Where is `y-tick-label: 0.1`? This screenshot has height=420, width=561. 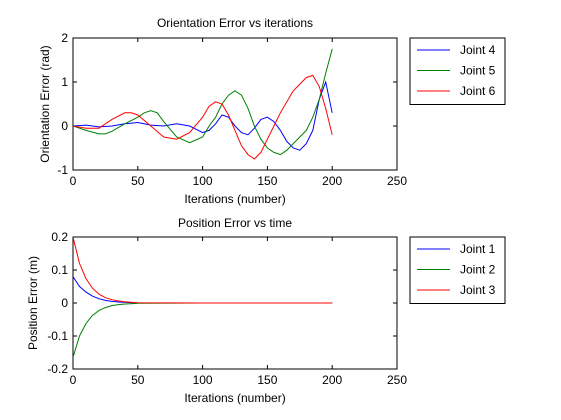 y-tick-label: 0.1 is located at coordinates (59, 270).